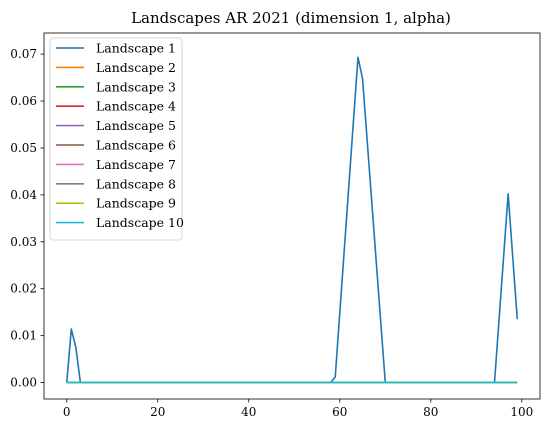  I want to click on x-tick-label: 80, so click(430, 412).